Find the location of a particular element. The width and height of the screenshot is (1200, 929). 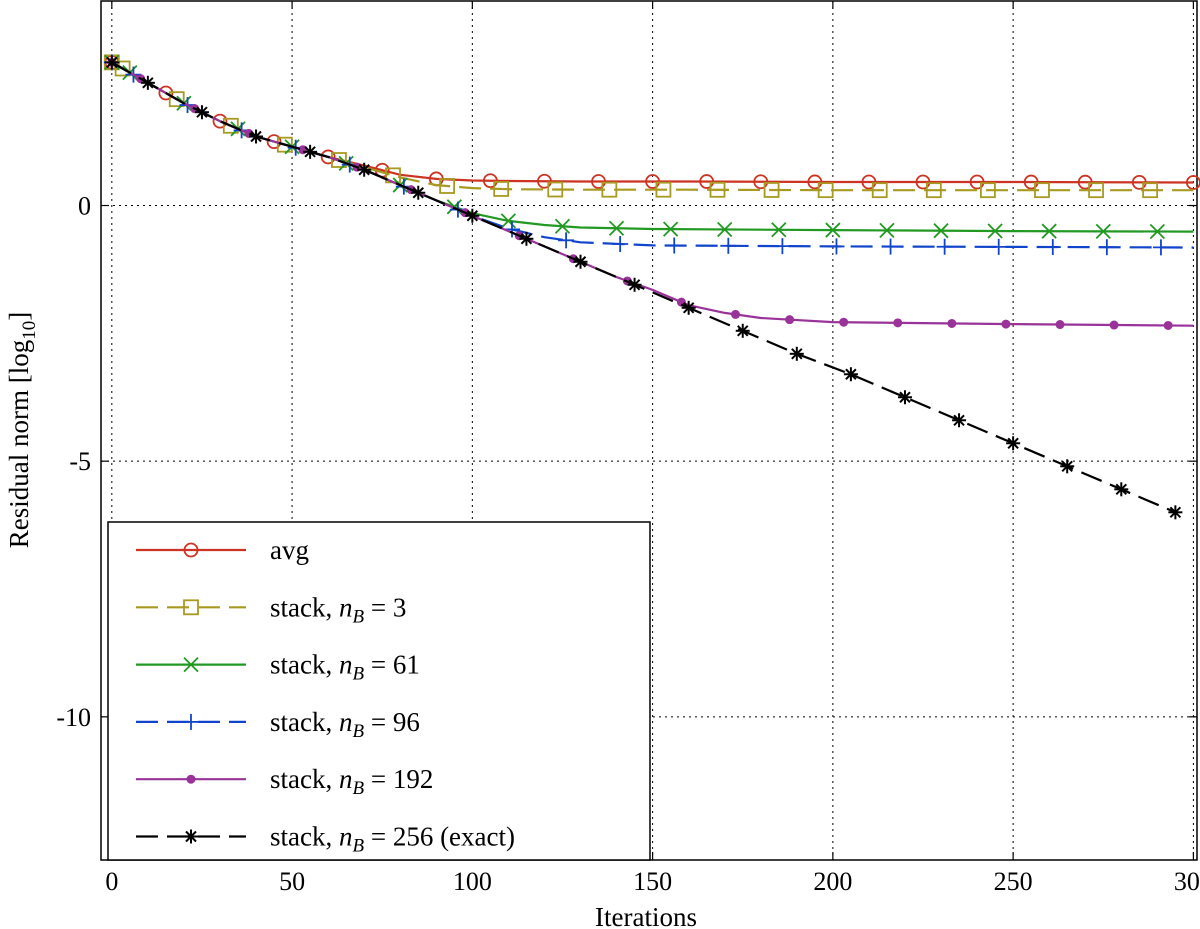

x-tick-label: 100 is located at coordinates (472, 881).